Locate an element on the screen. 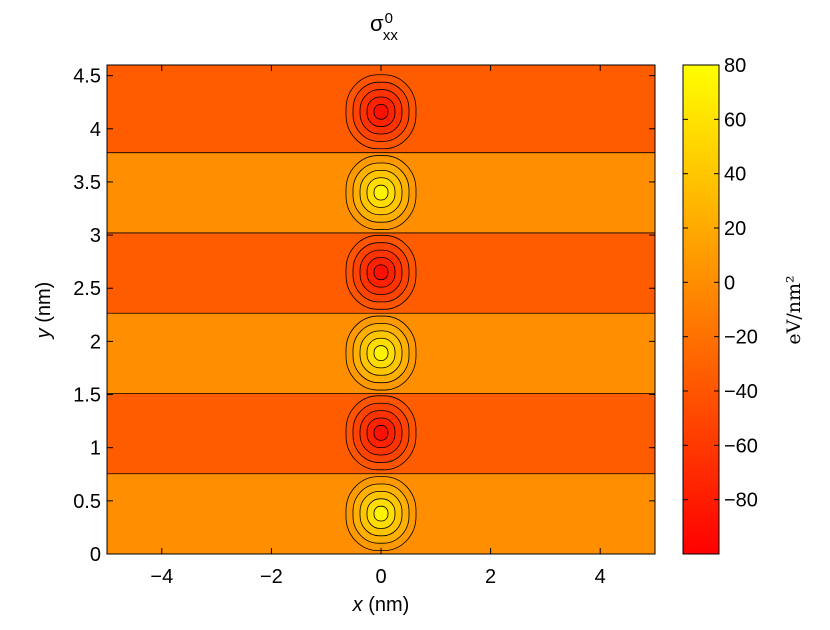  y-axis-label: y (nm) is located at coordinates (44, 311).